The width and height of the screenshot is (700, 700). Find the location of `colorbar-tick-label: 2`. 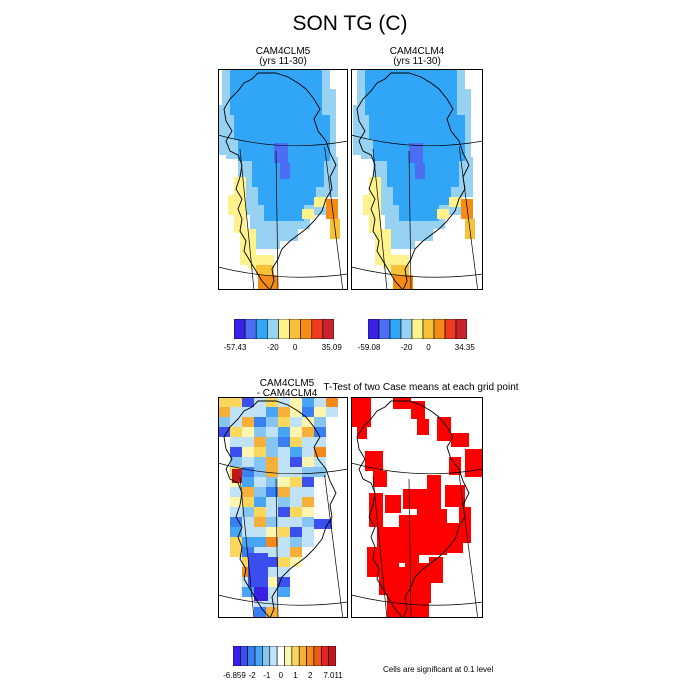

colorbar-tick-label: 2 is located at coordinates (310, 675).